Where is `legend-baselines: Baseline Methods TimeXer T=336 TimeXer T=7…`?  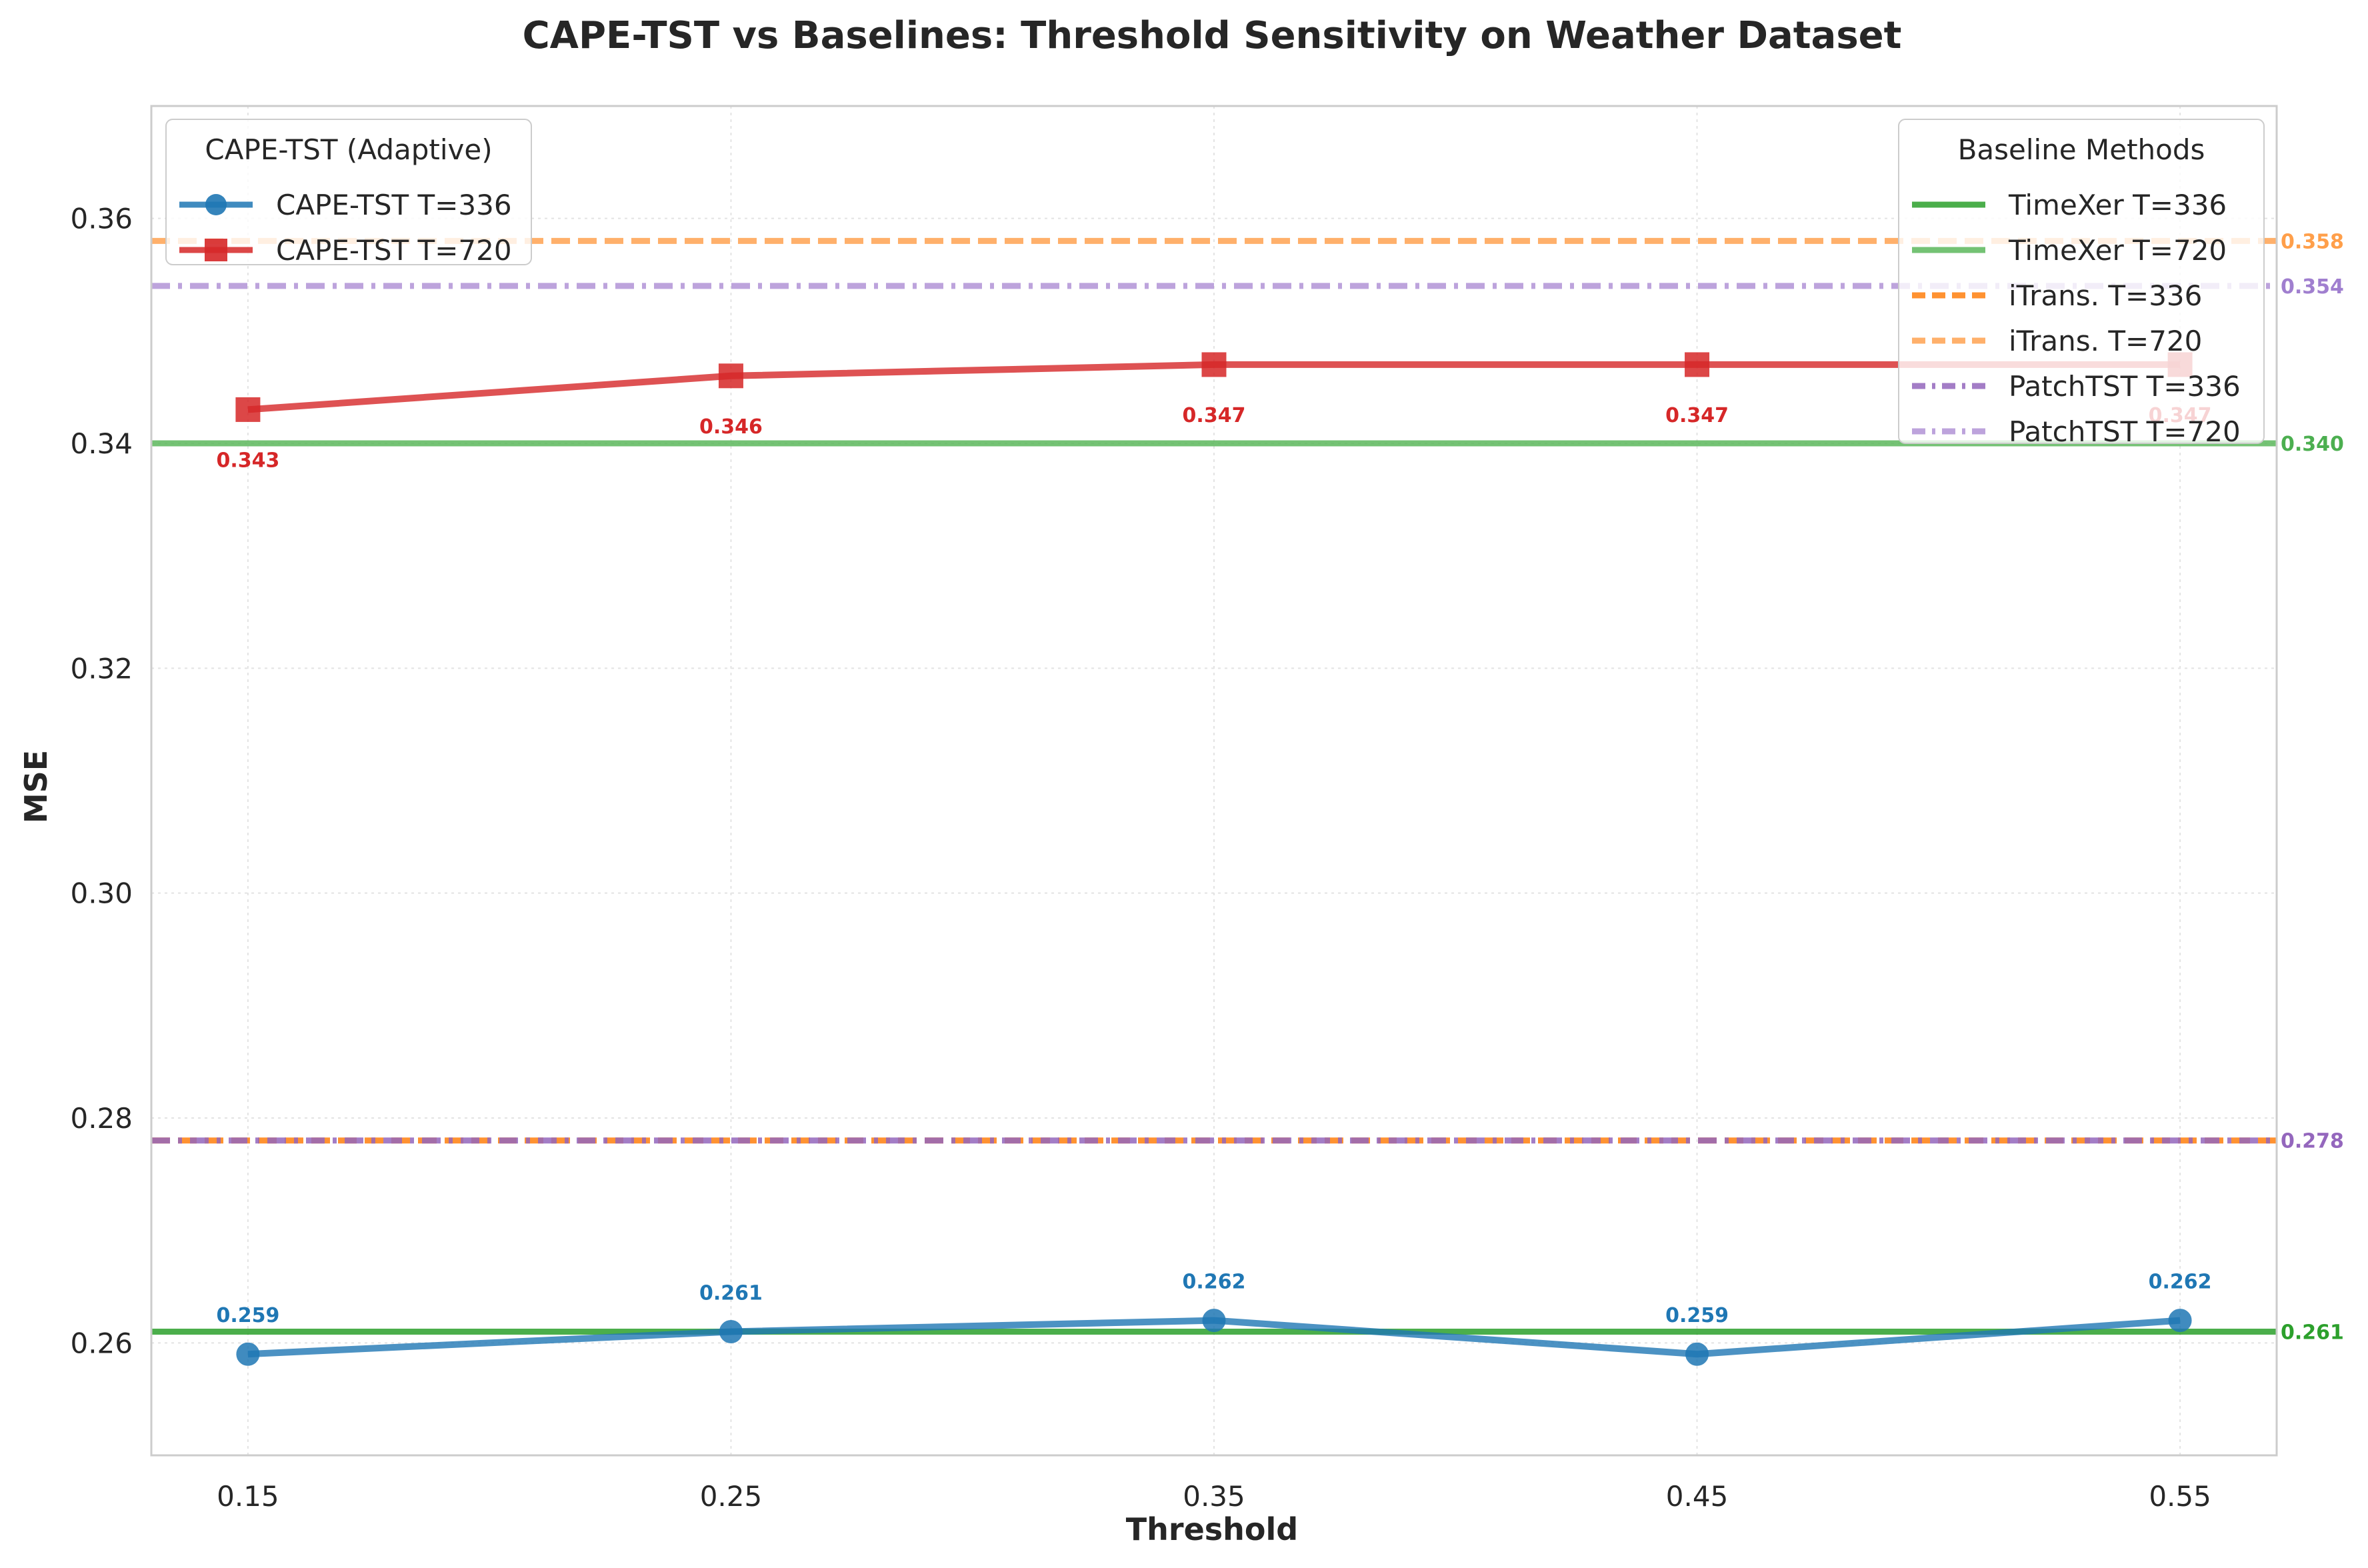
legend-baselines: Baseline Methods TimeXer T=336 TimeXer T=7… is located at coordinates (2081, 283).